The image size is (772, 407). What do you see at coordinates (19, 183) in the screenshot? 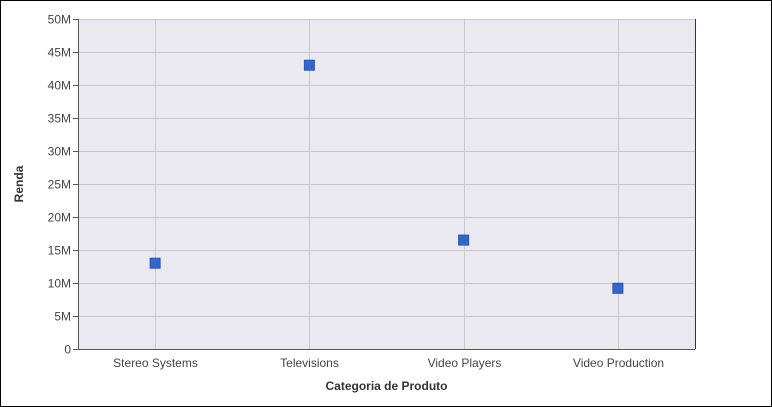
I see `y-axis-title: Renda` at bounding box center [19, 183].